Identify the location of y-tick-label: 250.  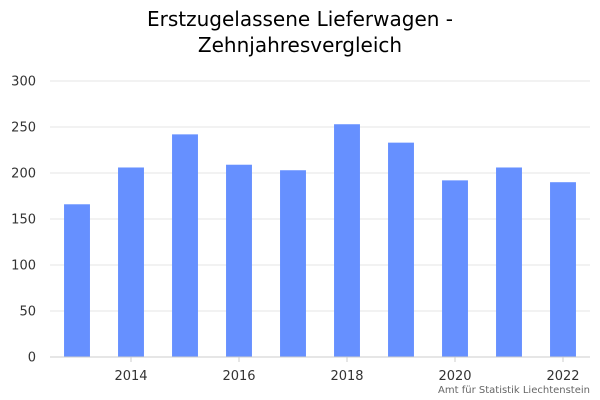
(23, 128).